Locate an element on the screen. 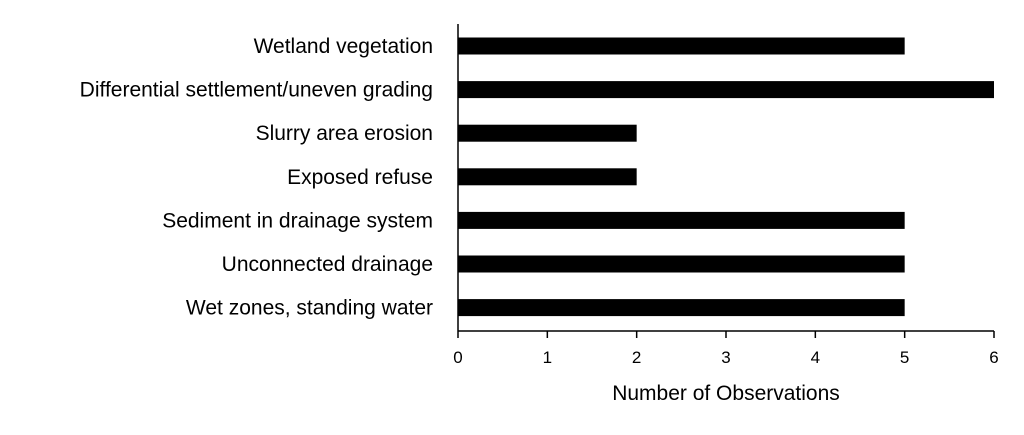  category-label: Differential settlement/uneven grading is located at coordinates (256, 90).